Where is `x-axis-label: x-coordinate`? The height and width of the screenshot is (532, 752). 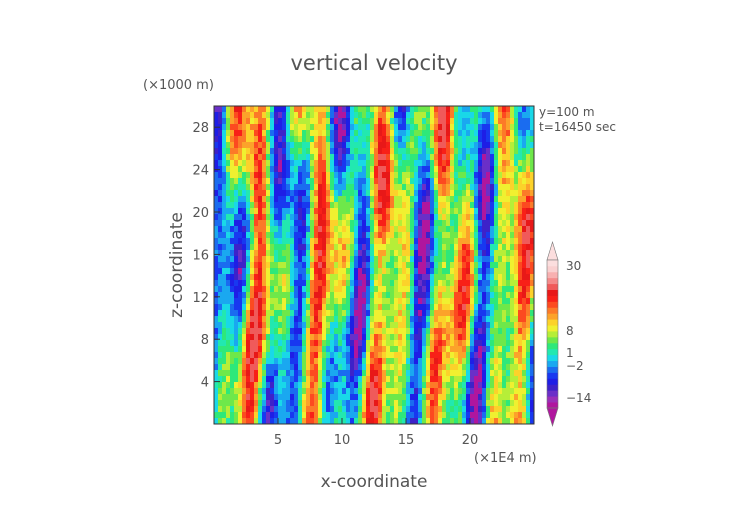
x-axis-label: x-coordinate is located at coordinates (374, 482).